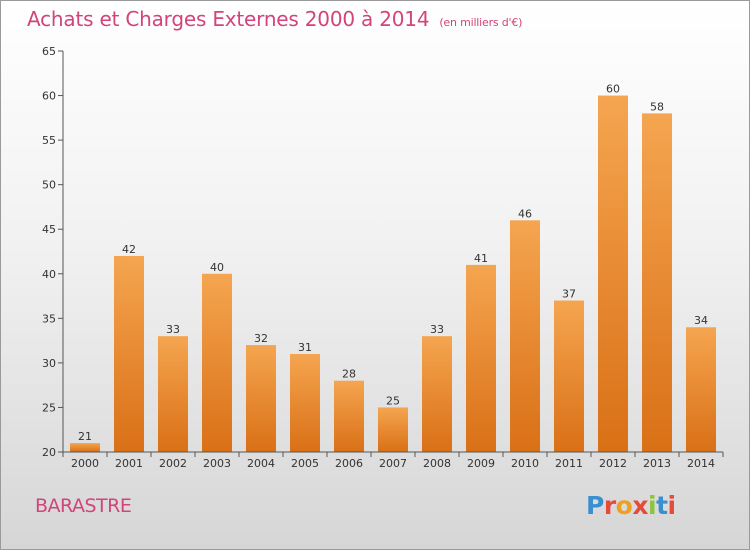 The image size is (750, 551). I want to click on bar-2009, so click(481, 358).